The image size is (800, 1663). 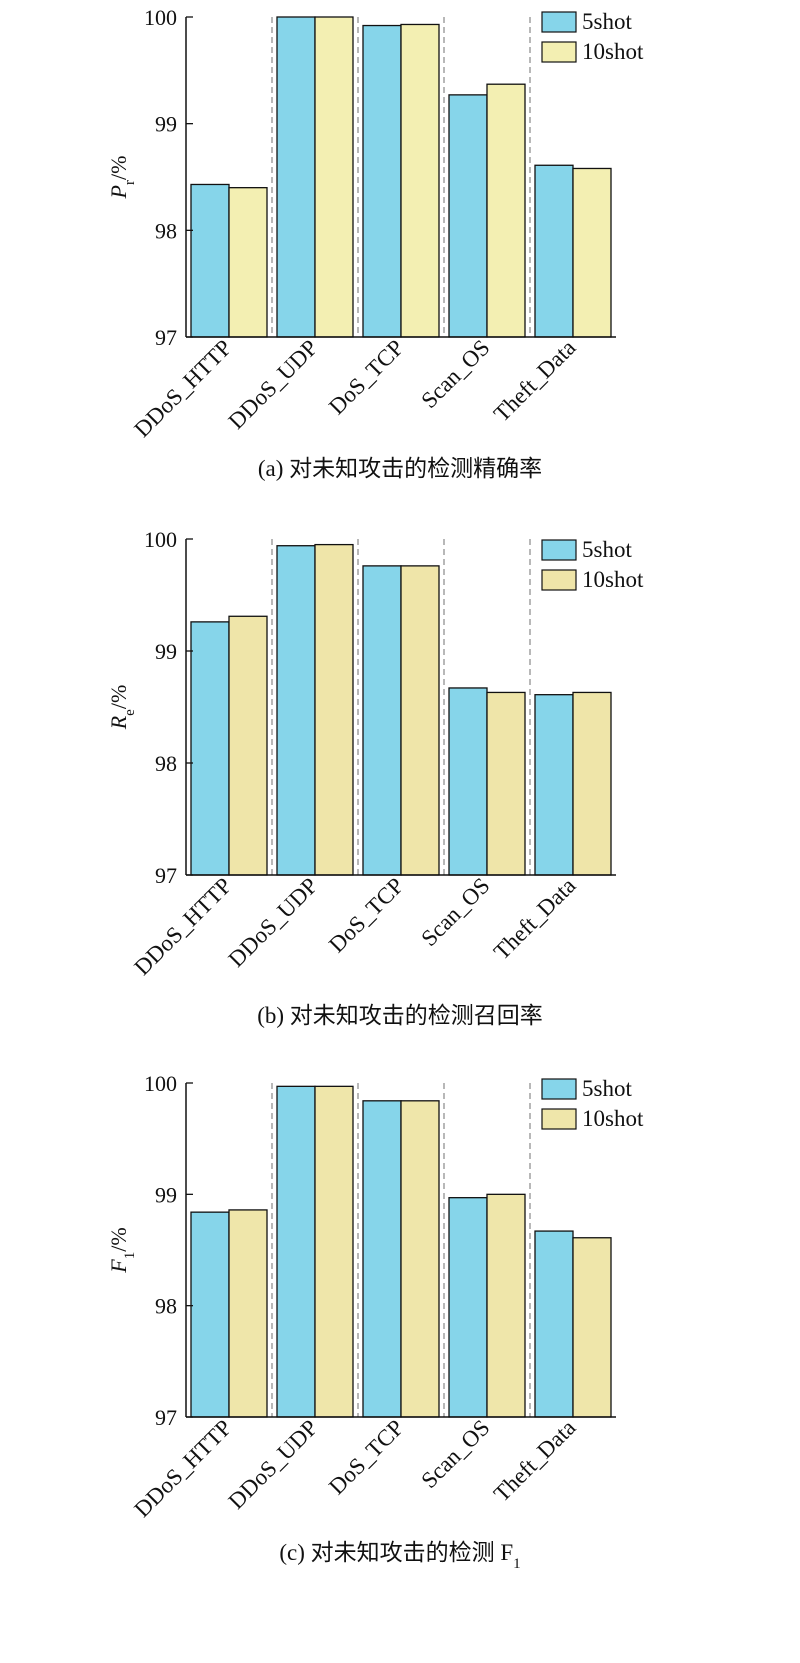 I want to click on y-axis-label: Pr/%, so click(x=122, y=178).